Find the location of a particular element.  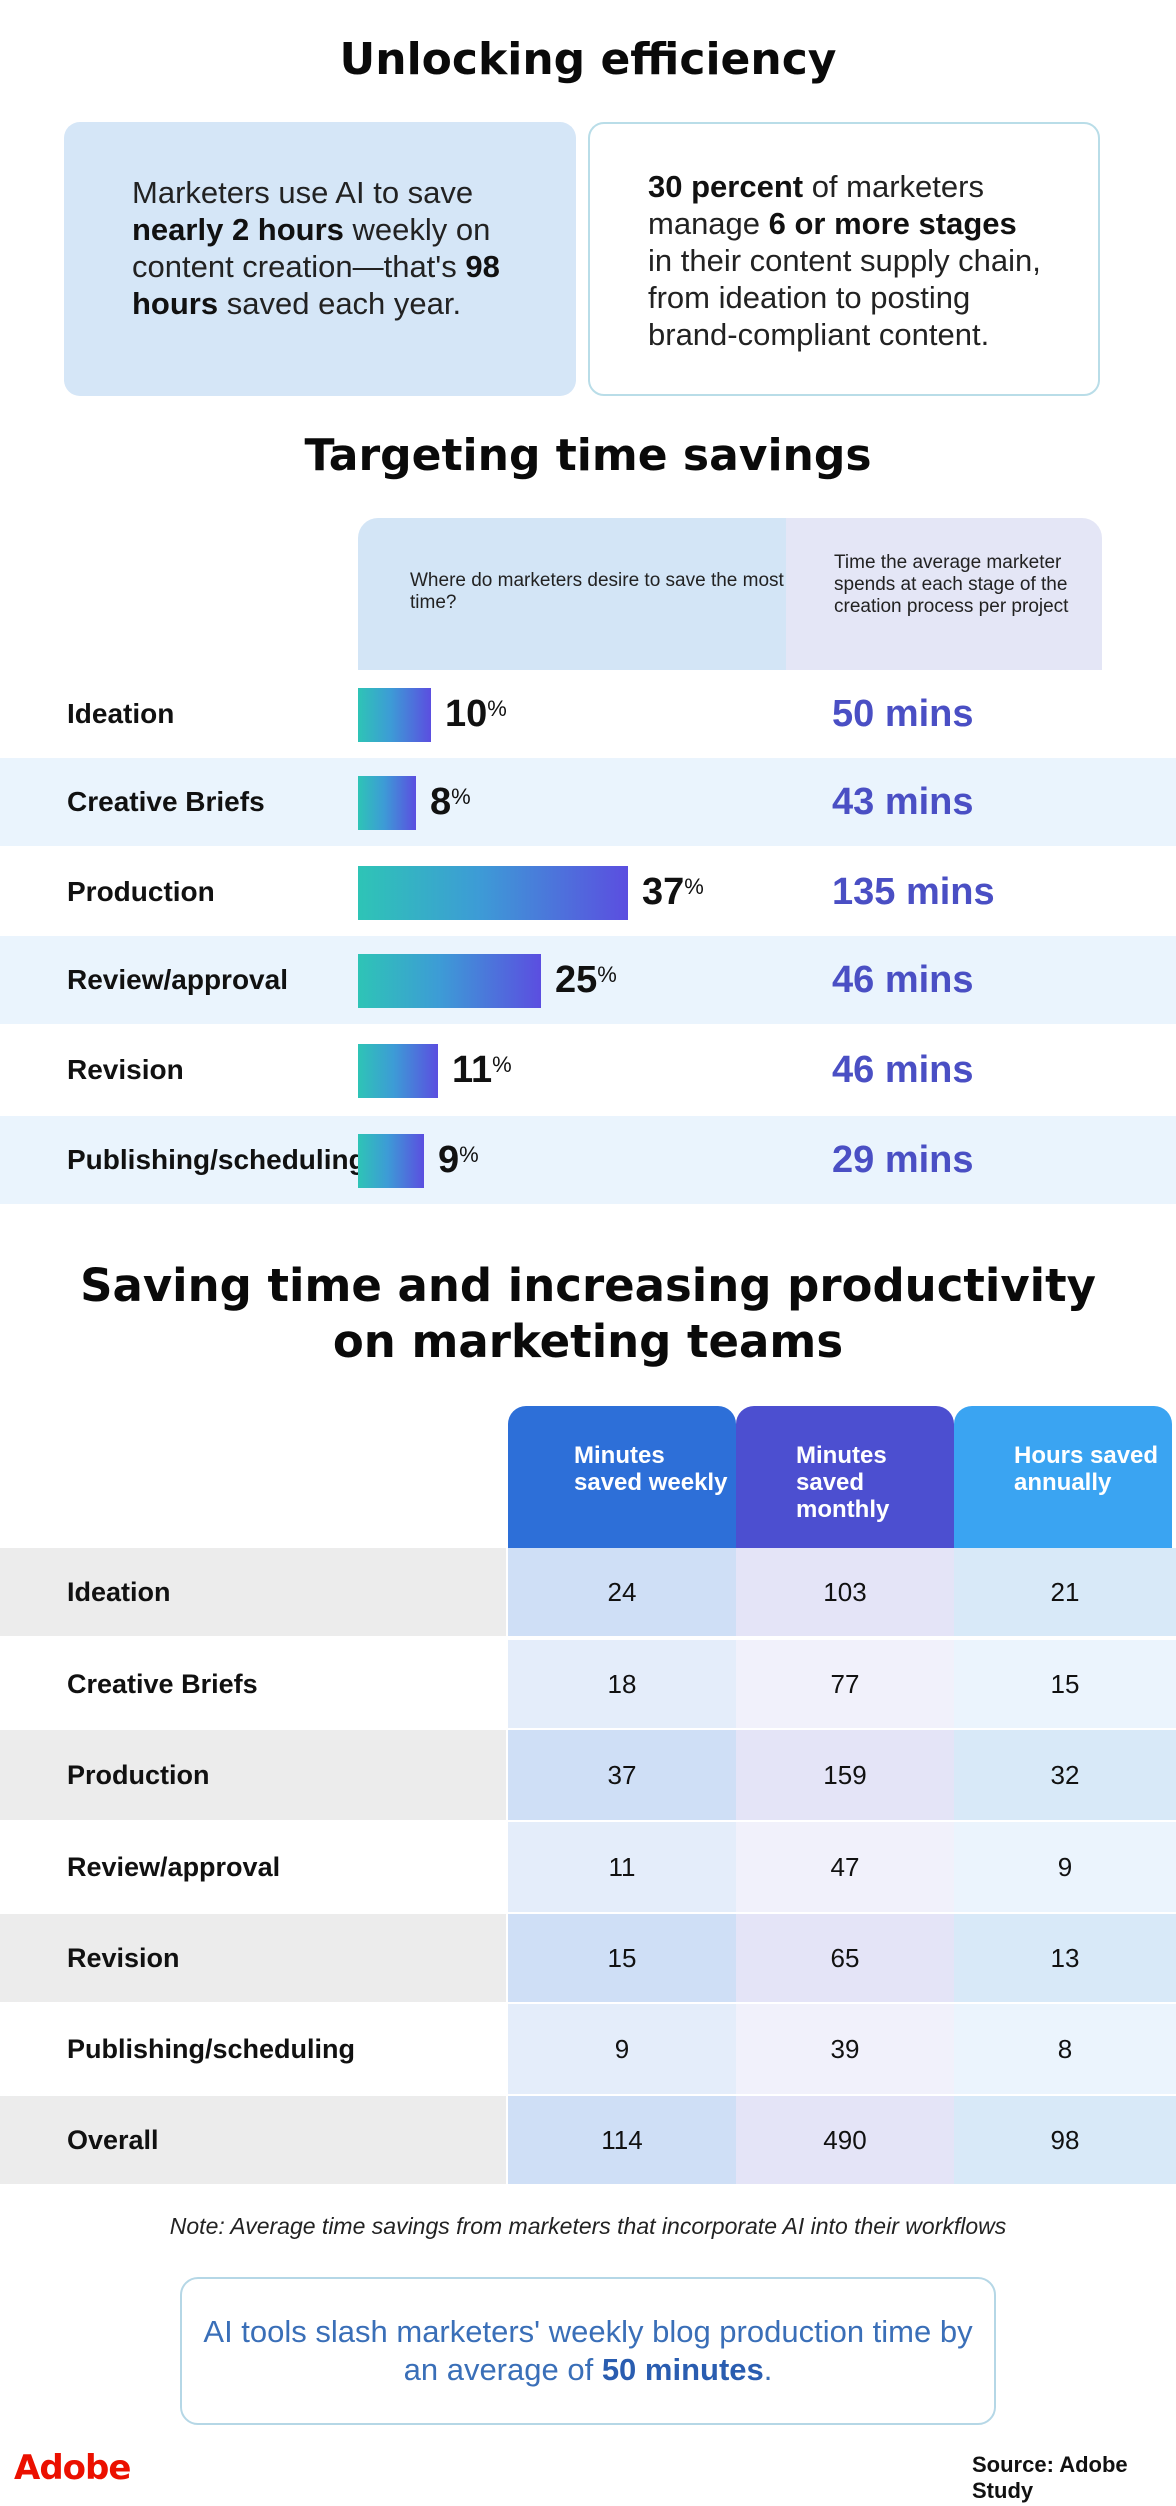

category-label: Revision is located at coordinates (125, 1069).